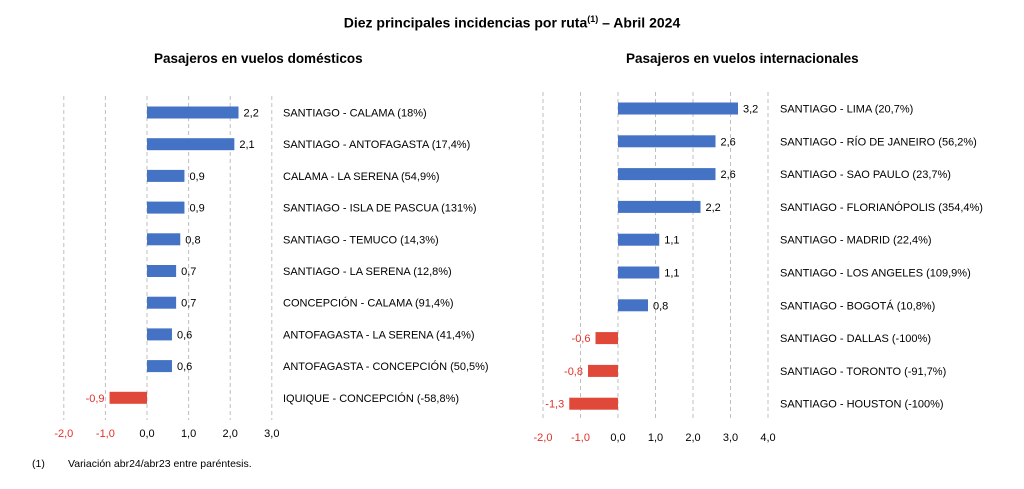  Describe the element at coordinates (692, 438) in the screenshot. I see `international-tick-label: 2,0` at that location.